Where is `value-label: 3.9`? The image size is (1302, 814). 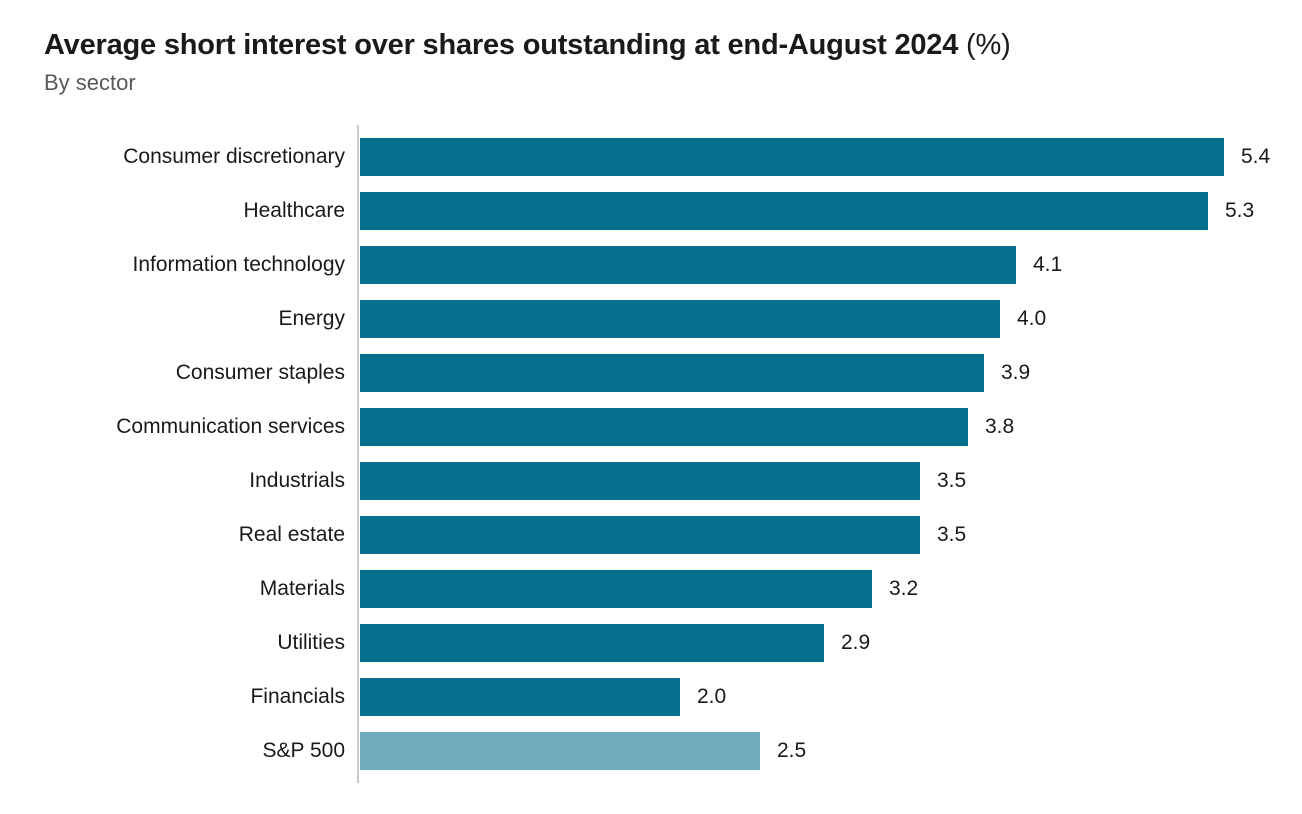
value-label: 3.9 is located at coordinates (1016, 372).